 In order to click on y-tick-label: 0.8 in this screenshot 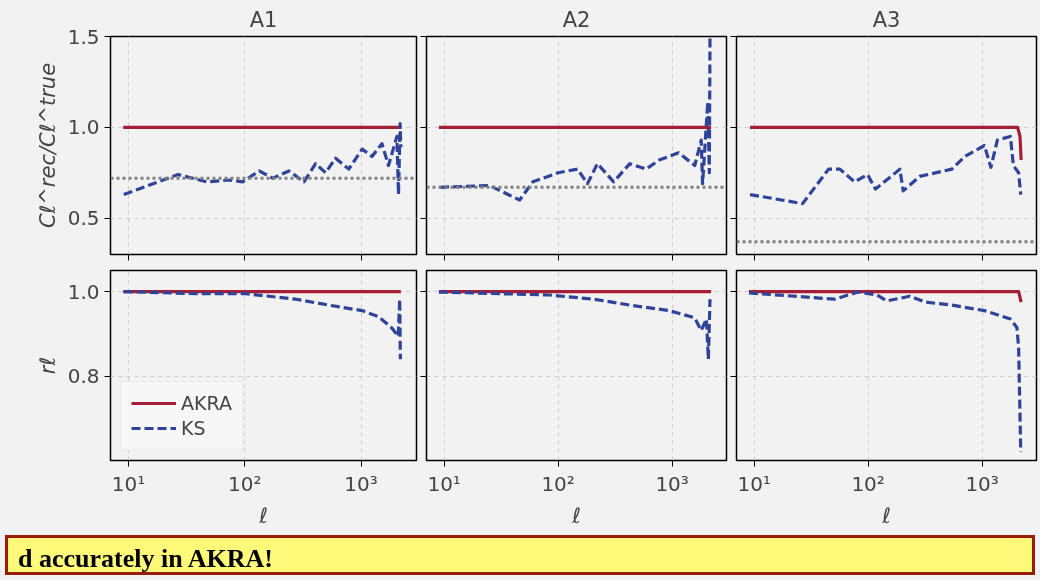, I will do `click(83, 376)`.